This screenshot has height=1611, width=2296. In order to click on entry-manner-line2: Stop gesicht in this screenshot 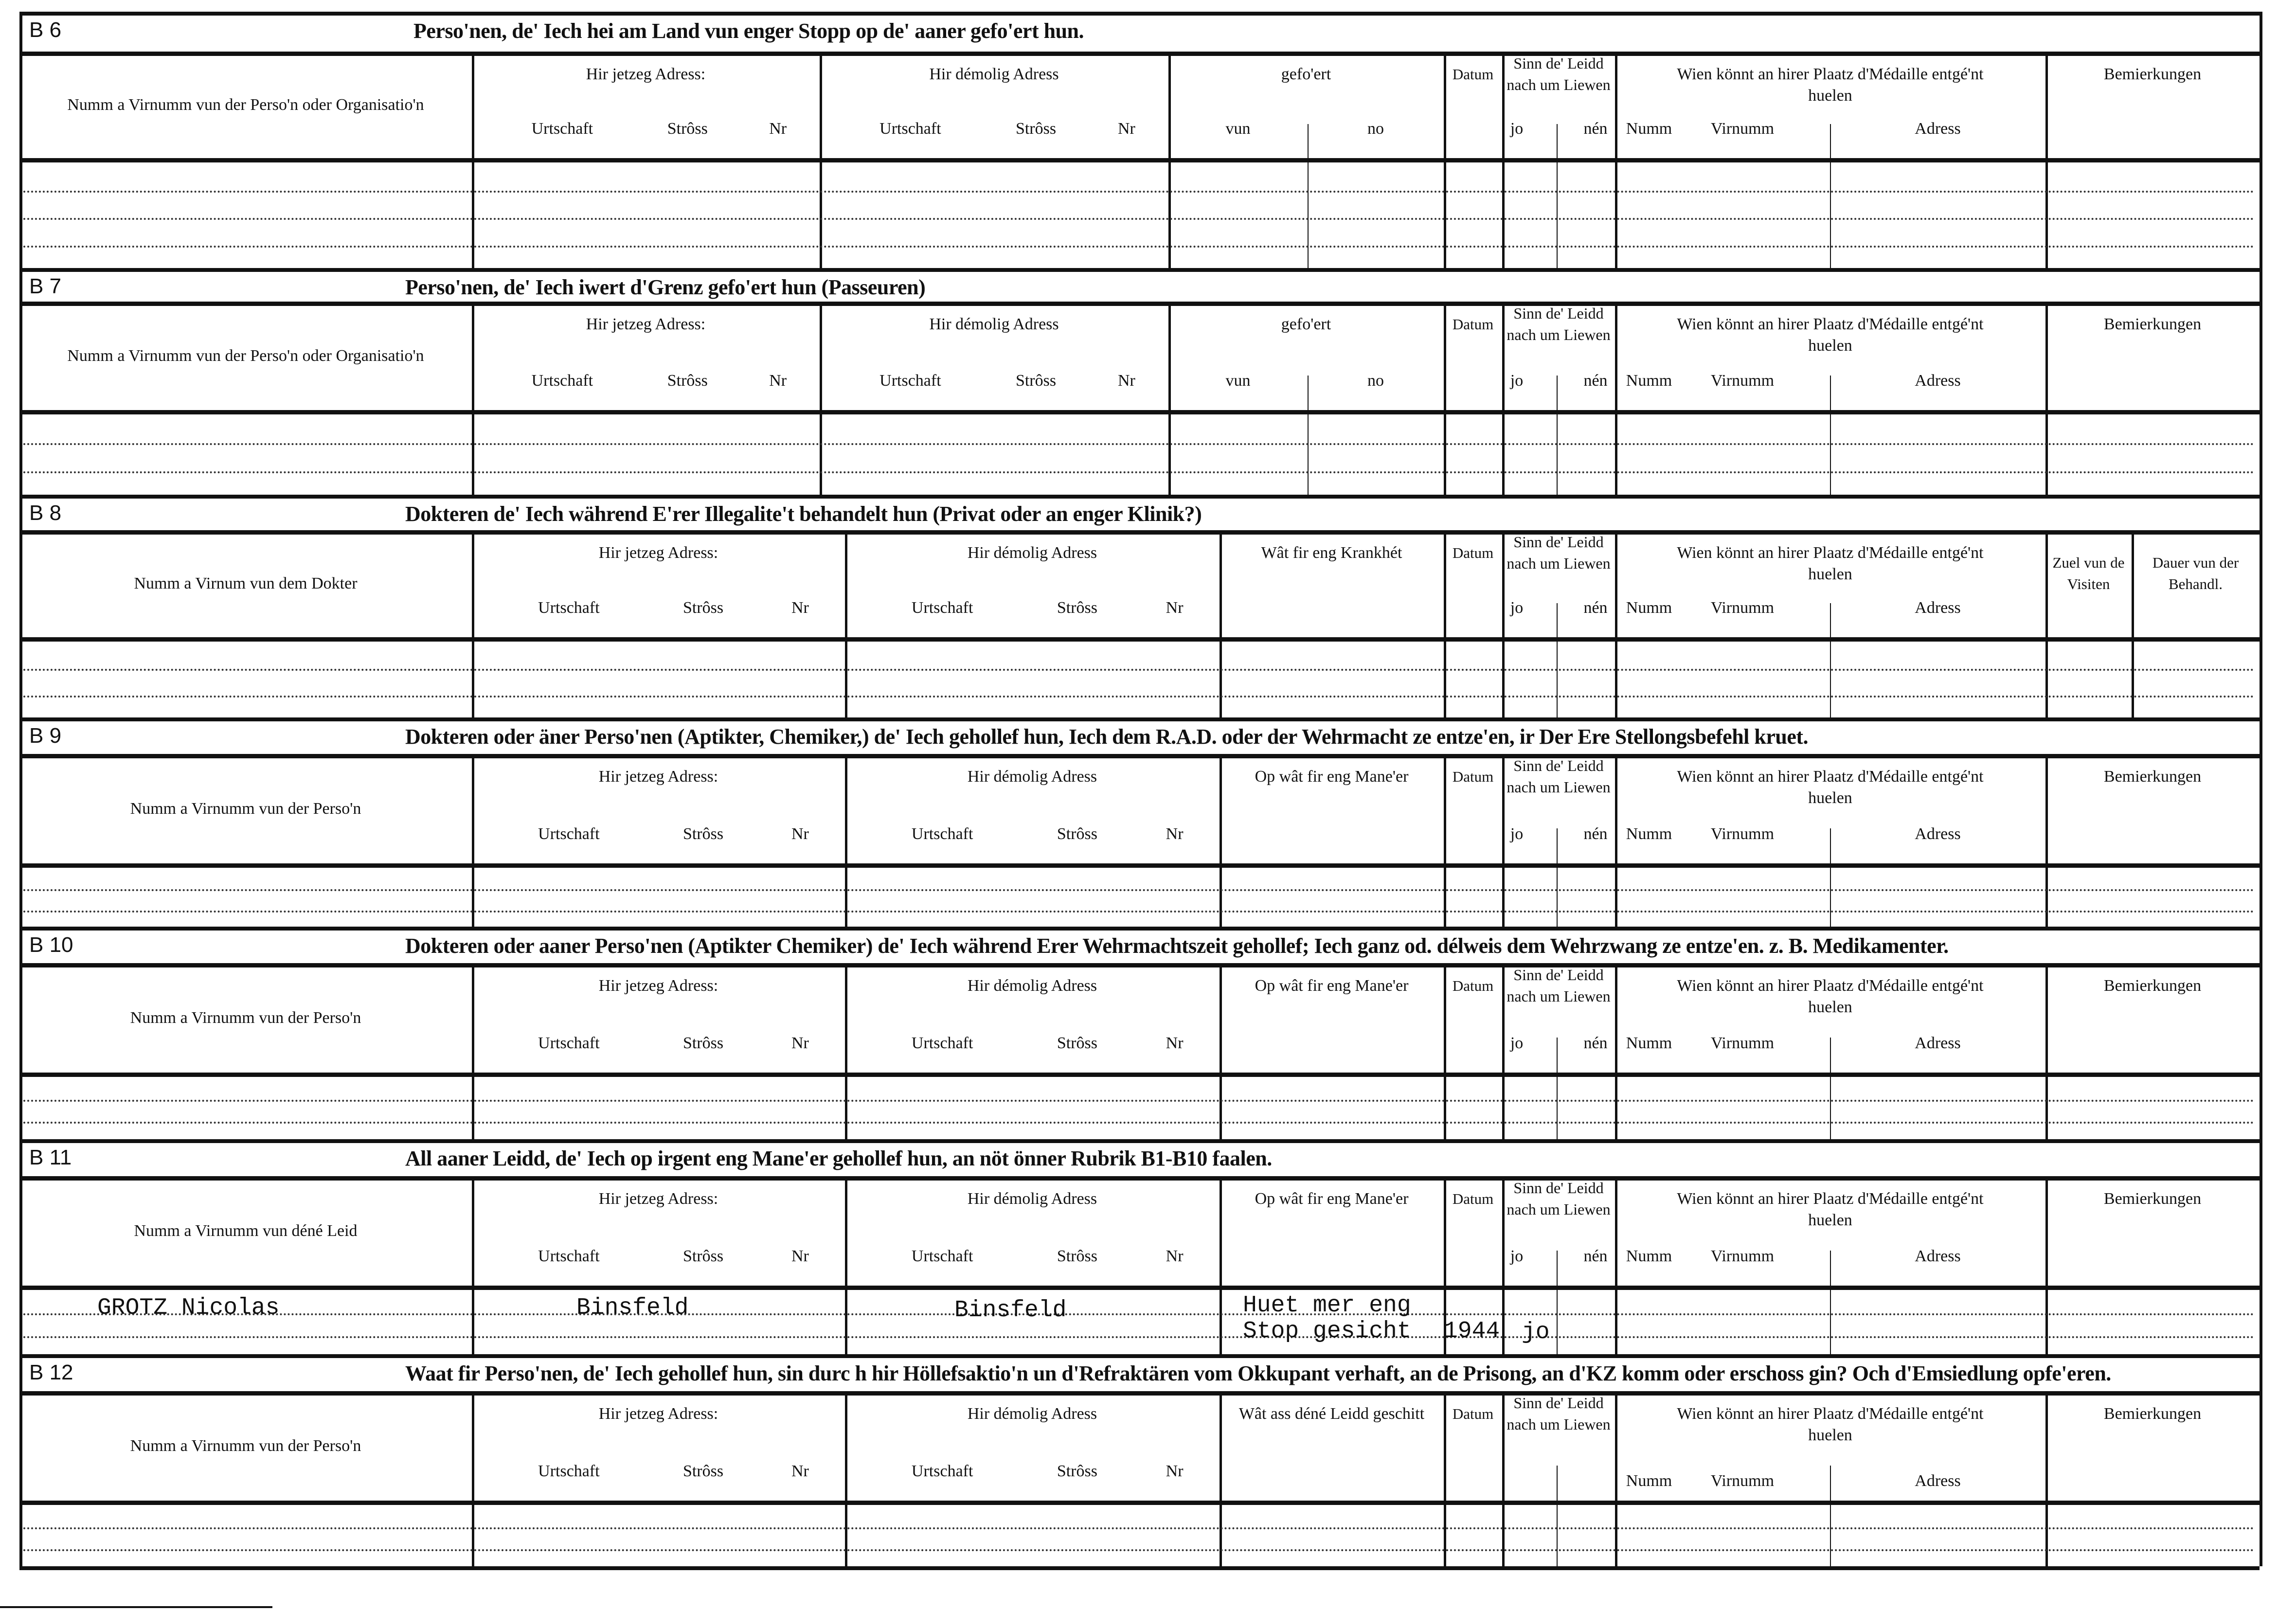, I will do `click(1327, 1331)`.